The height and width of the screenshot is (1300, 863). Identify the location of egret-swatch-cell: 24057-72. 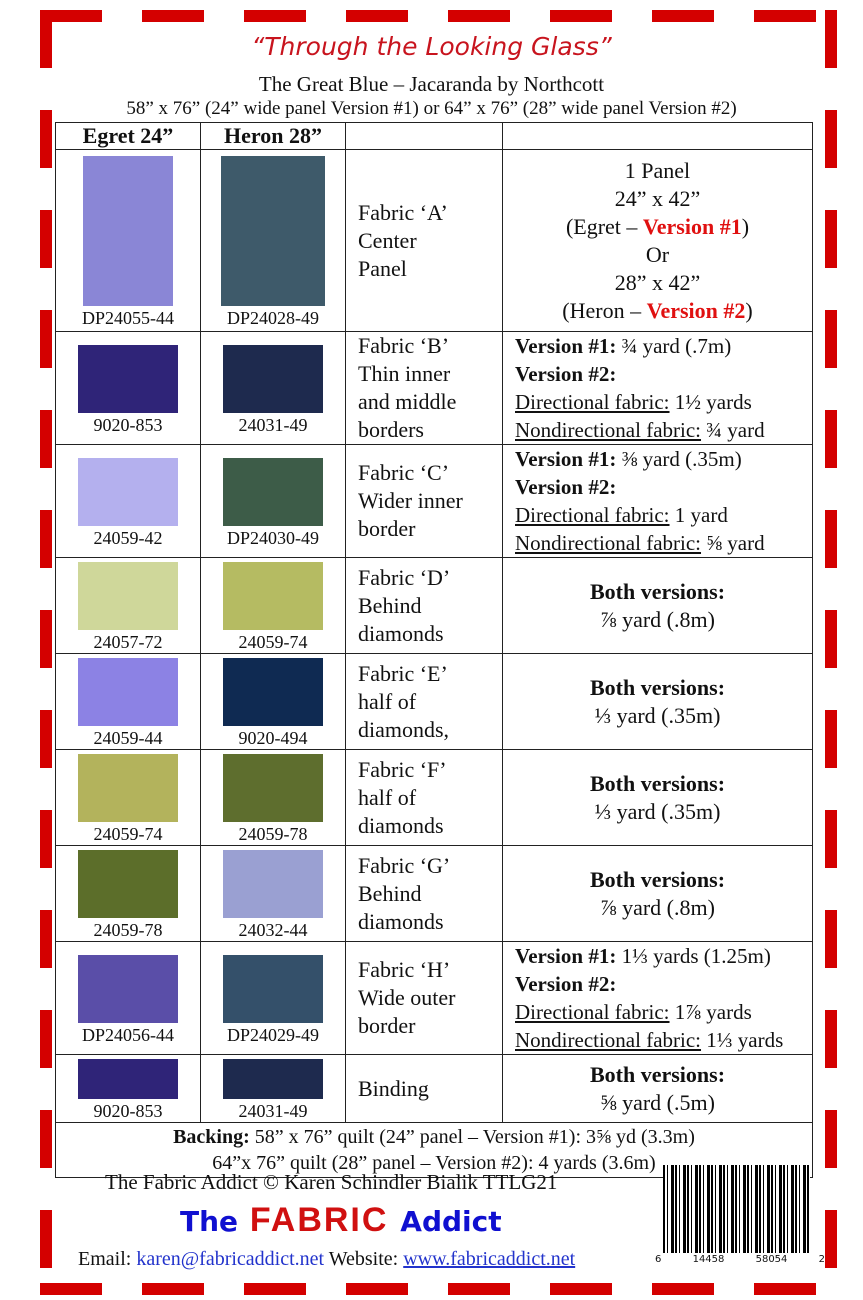
(128, 605).